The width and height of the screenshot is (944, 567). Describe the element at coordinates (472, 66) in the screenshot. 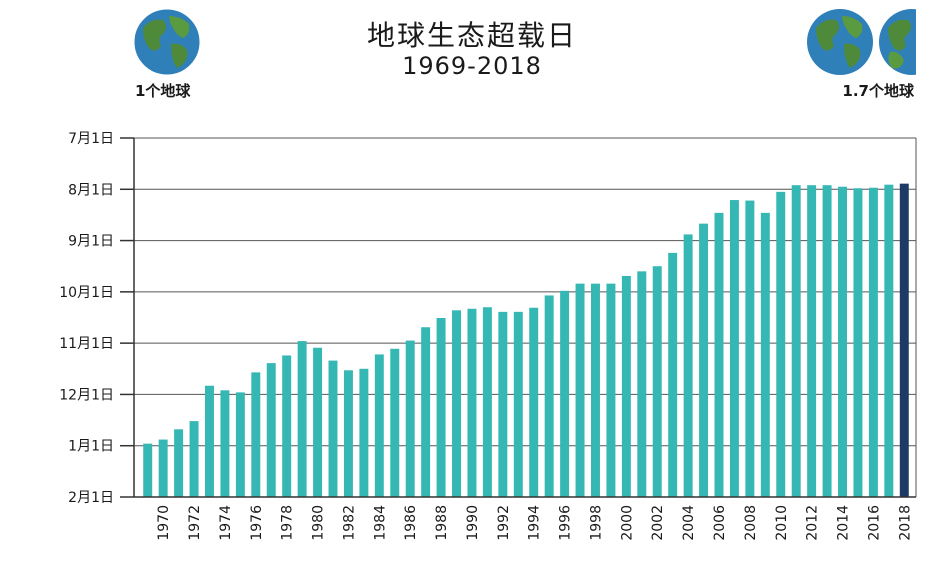

I see `chart-subtitle: 1969-2018` at that location.